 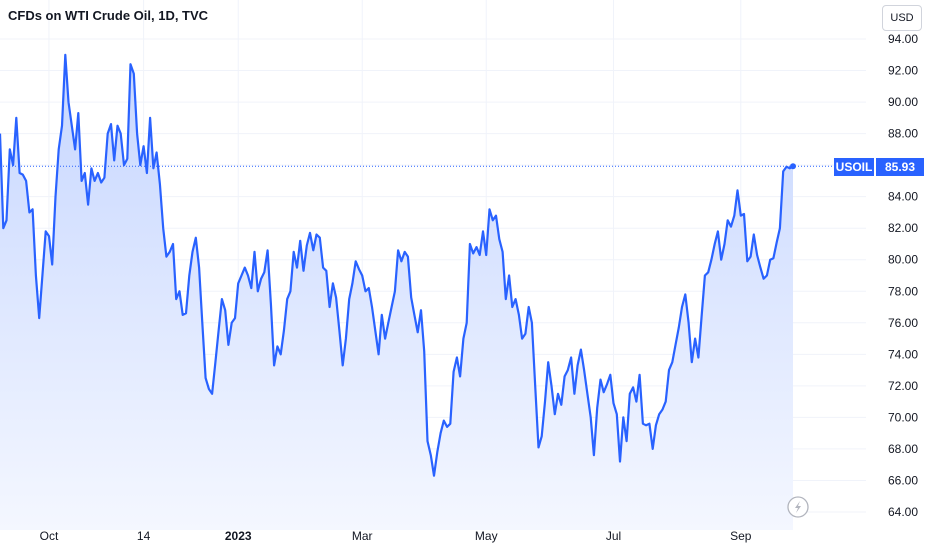 What do you see at coordinates (903, 102) in the screenshot?
I see `y-tick-label: 90.00` at bounding box center [903, 102].